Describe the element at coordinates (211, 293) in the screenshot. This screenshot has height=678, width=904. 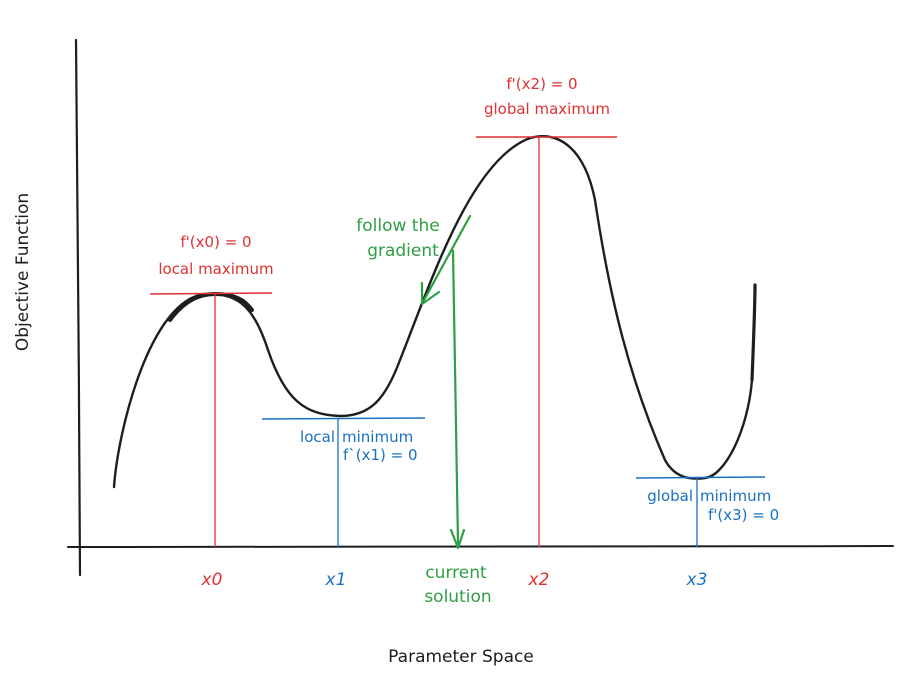
I see `x0-tangent` at that location.